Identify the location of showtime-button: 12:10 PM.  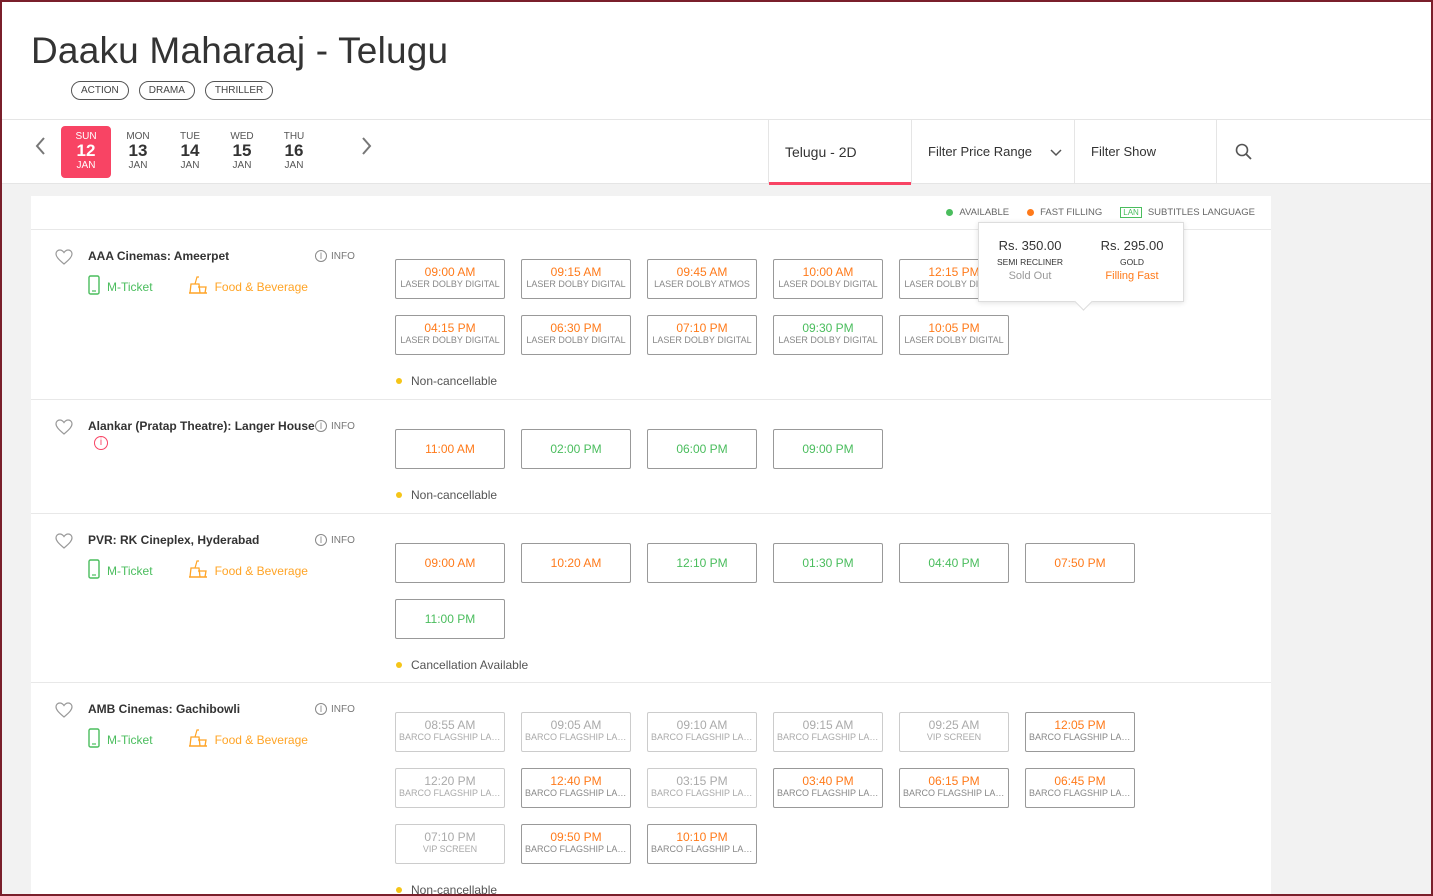
(702, 563).